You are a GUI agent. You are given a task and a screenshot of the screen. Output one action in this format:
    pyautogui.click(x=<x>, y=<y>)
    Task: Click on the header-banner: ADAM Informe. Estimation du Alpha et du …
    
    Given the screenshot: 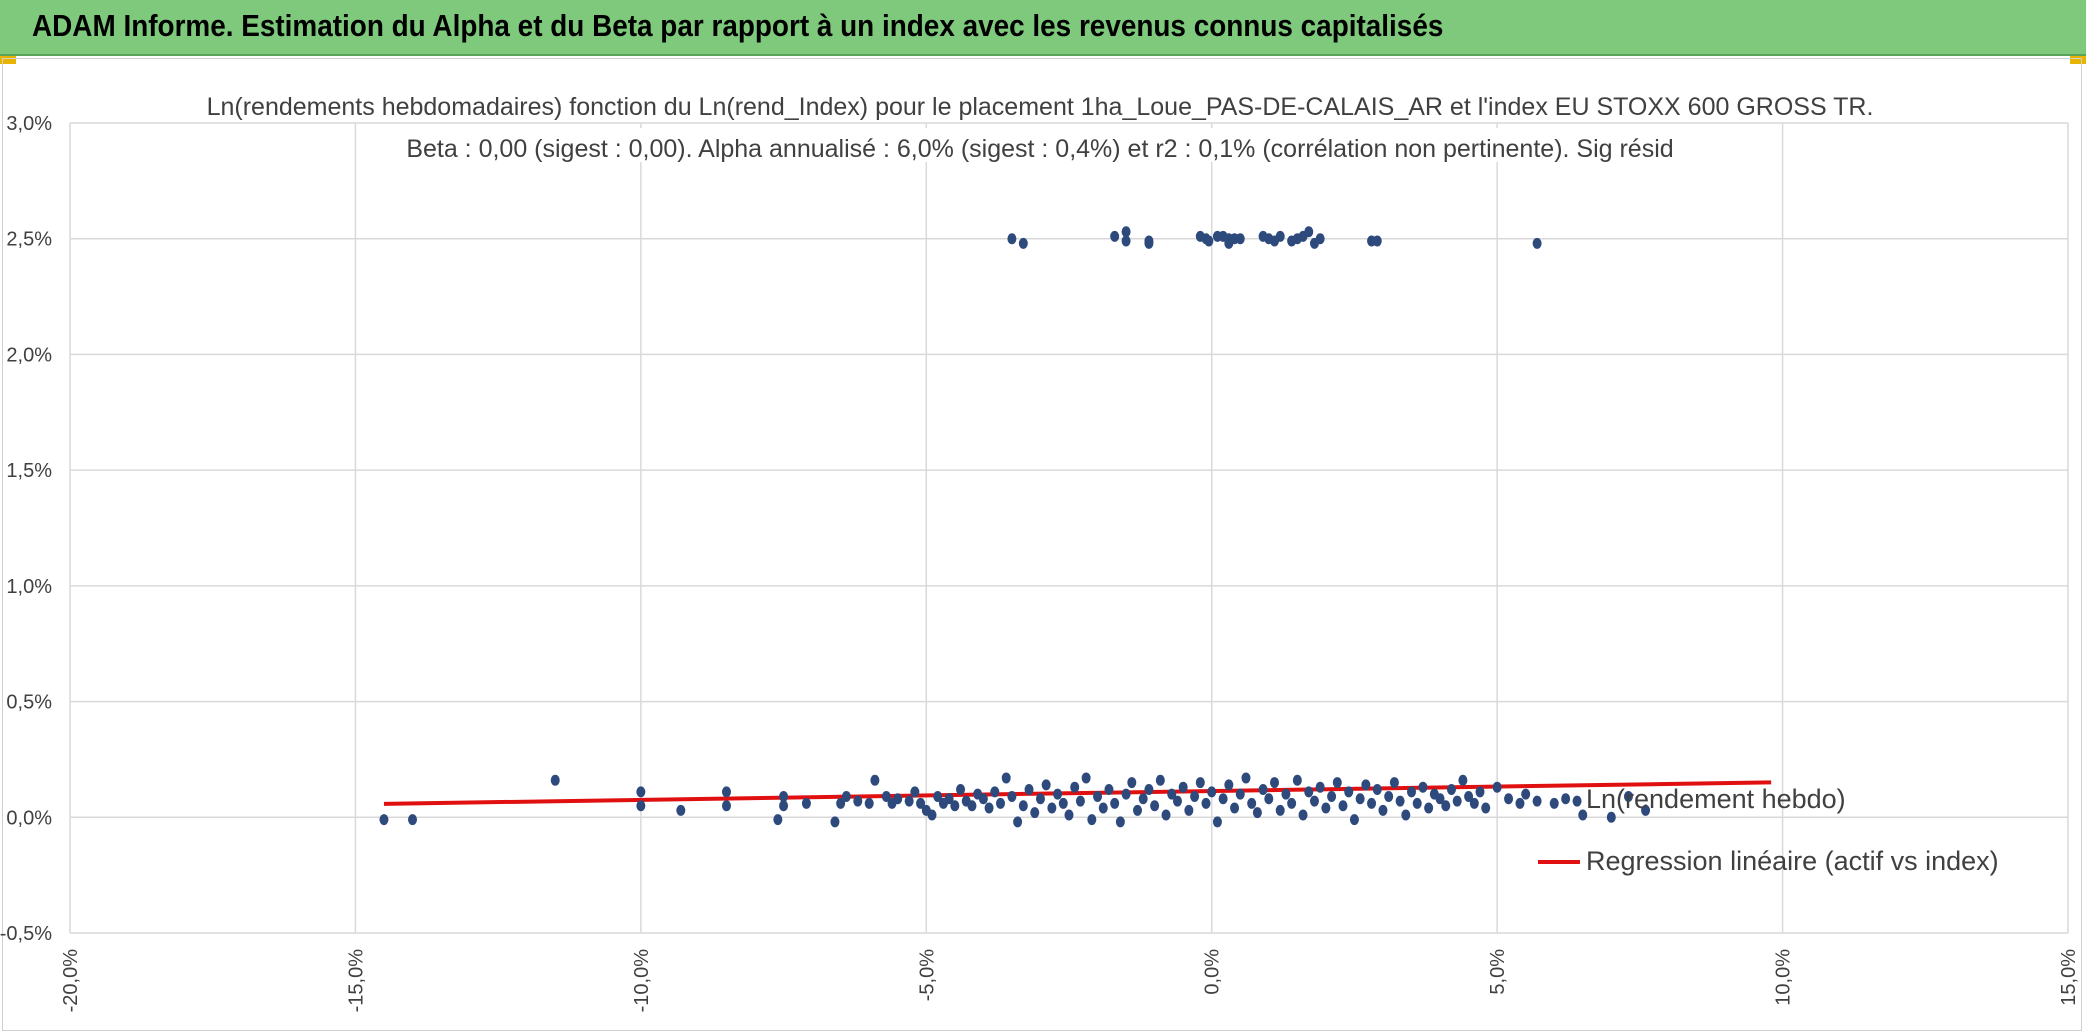 What is the action you would take?
    pyautogui.click(x=1043, y=28)
    